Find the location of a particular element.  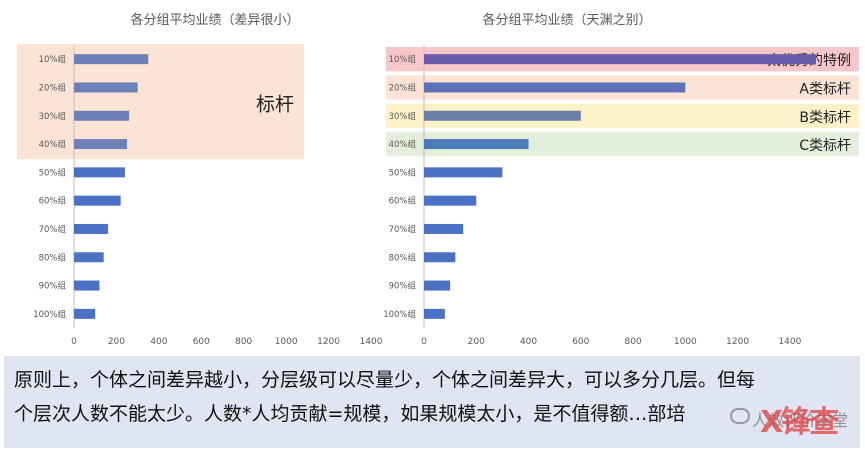

watermark-text: 人效评价学堂 is located at coordinates (800, 420).